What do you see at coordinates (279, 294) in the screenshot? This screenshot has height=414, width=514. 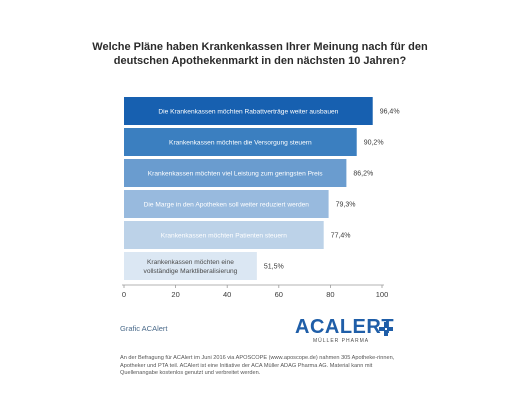 I see `x-tick-label: 60` at bounding box center [279, 294].